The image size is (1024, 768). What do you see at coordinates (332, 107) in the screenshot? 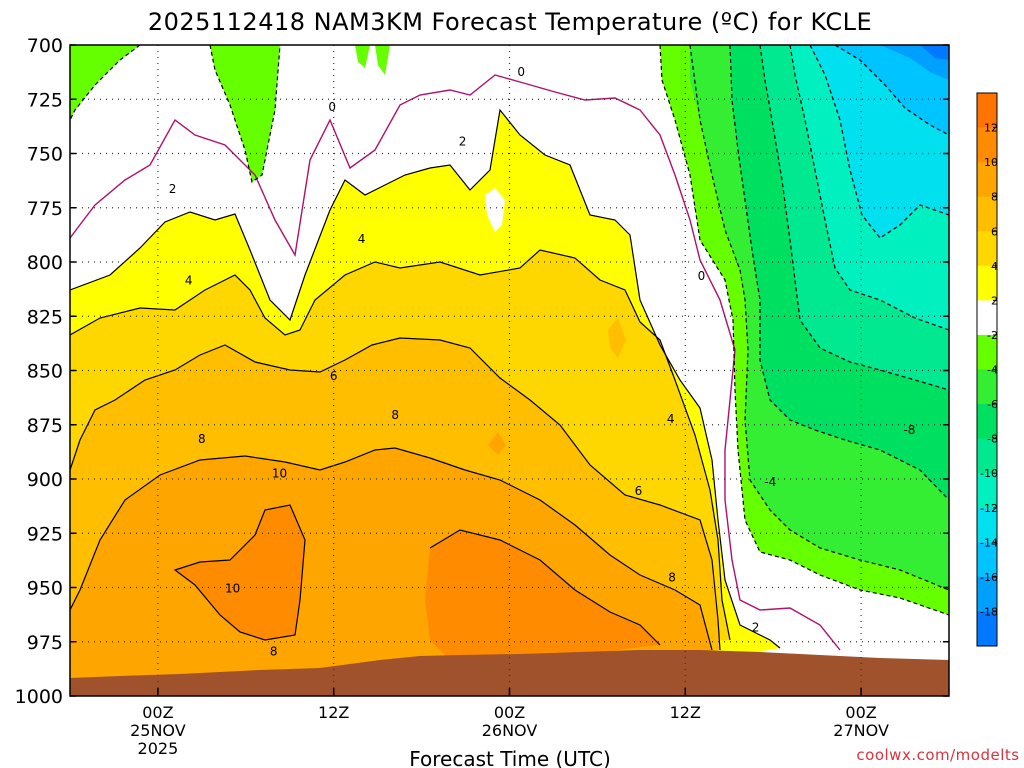
I see `contour-label-1: 0` at bounding box center [332, 107].